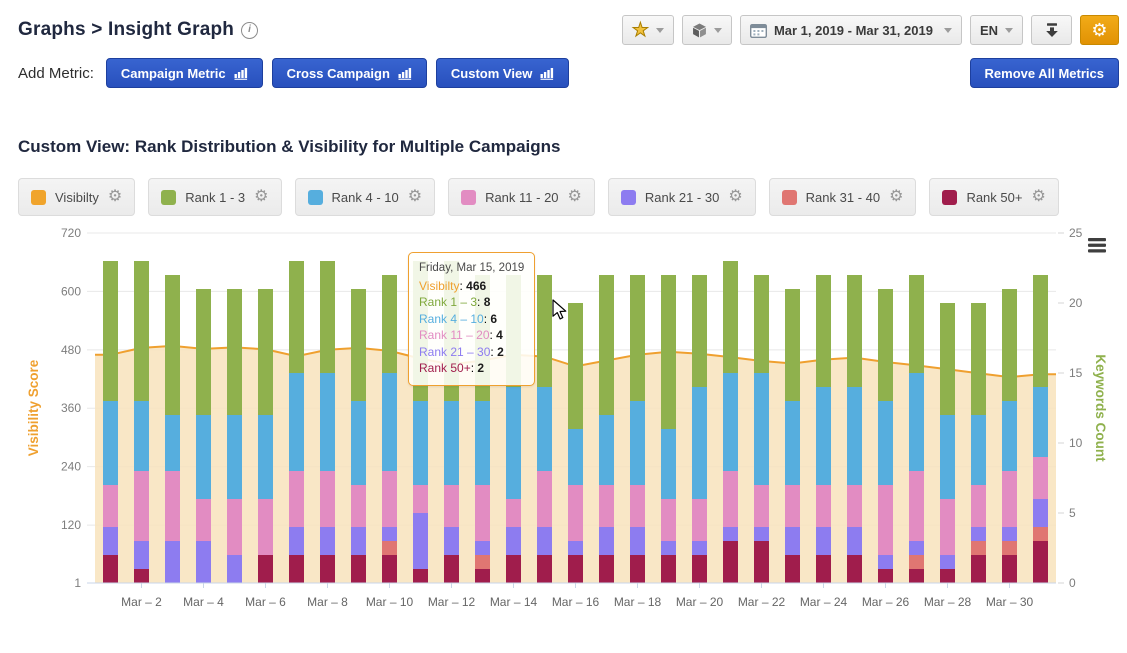 The height and width of the screenshot is (653, 1127). I want to click on remove-all-metrics-button: Remove All Metrics, so click(1044, 73).